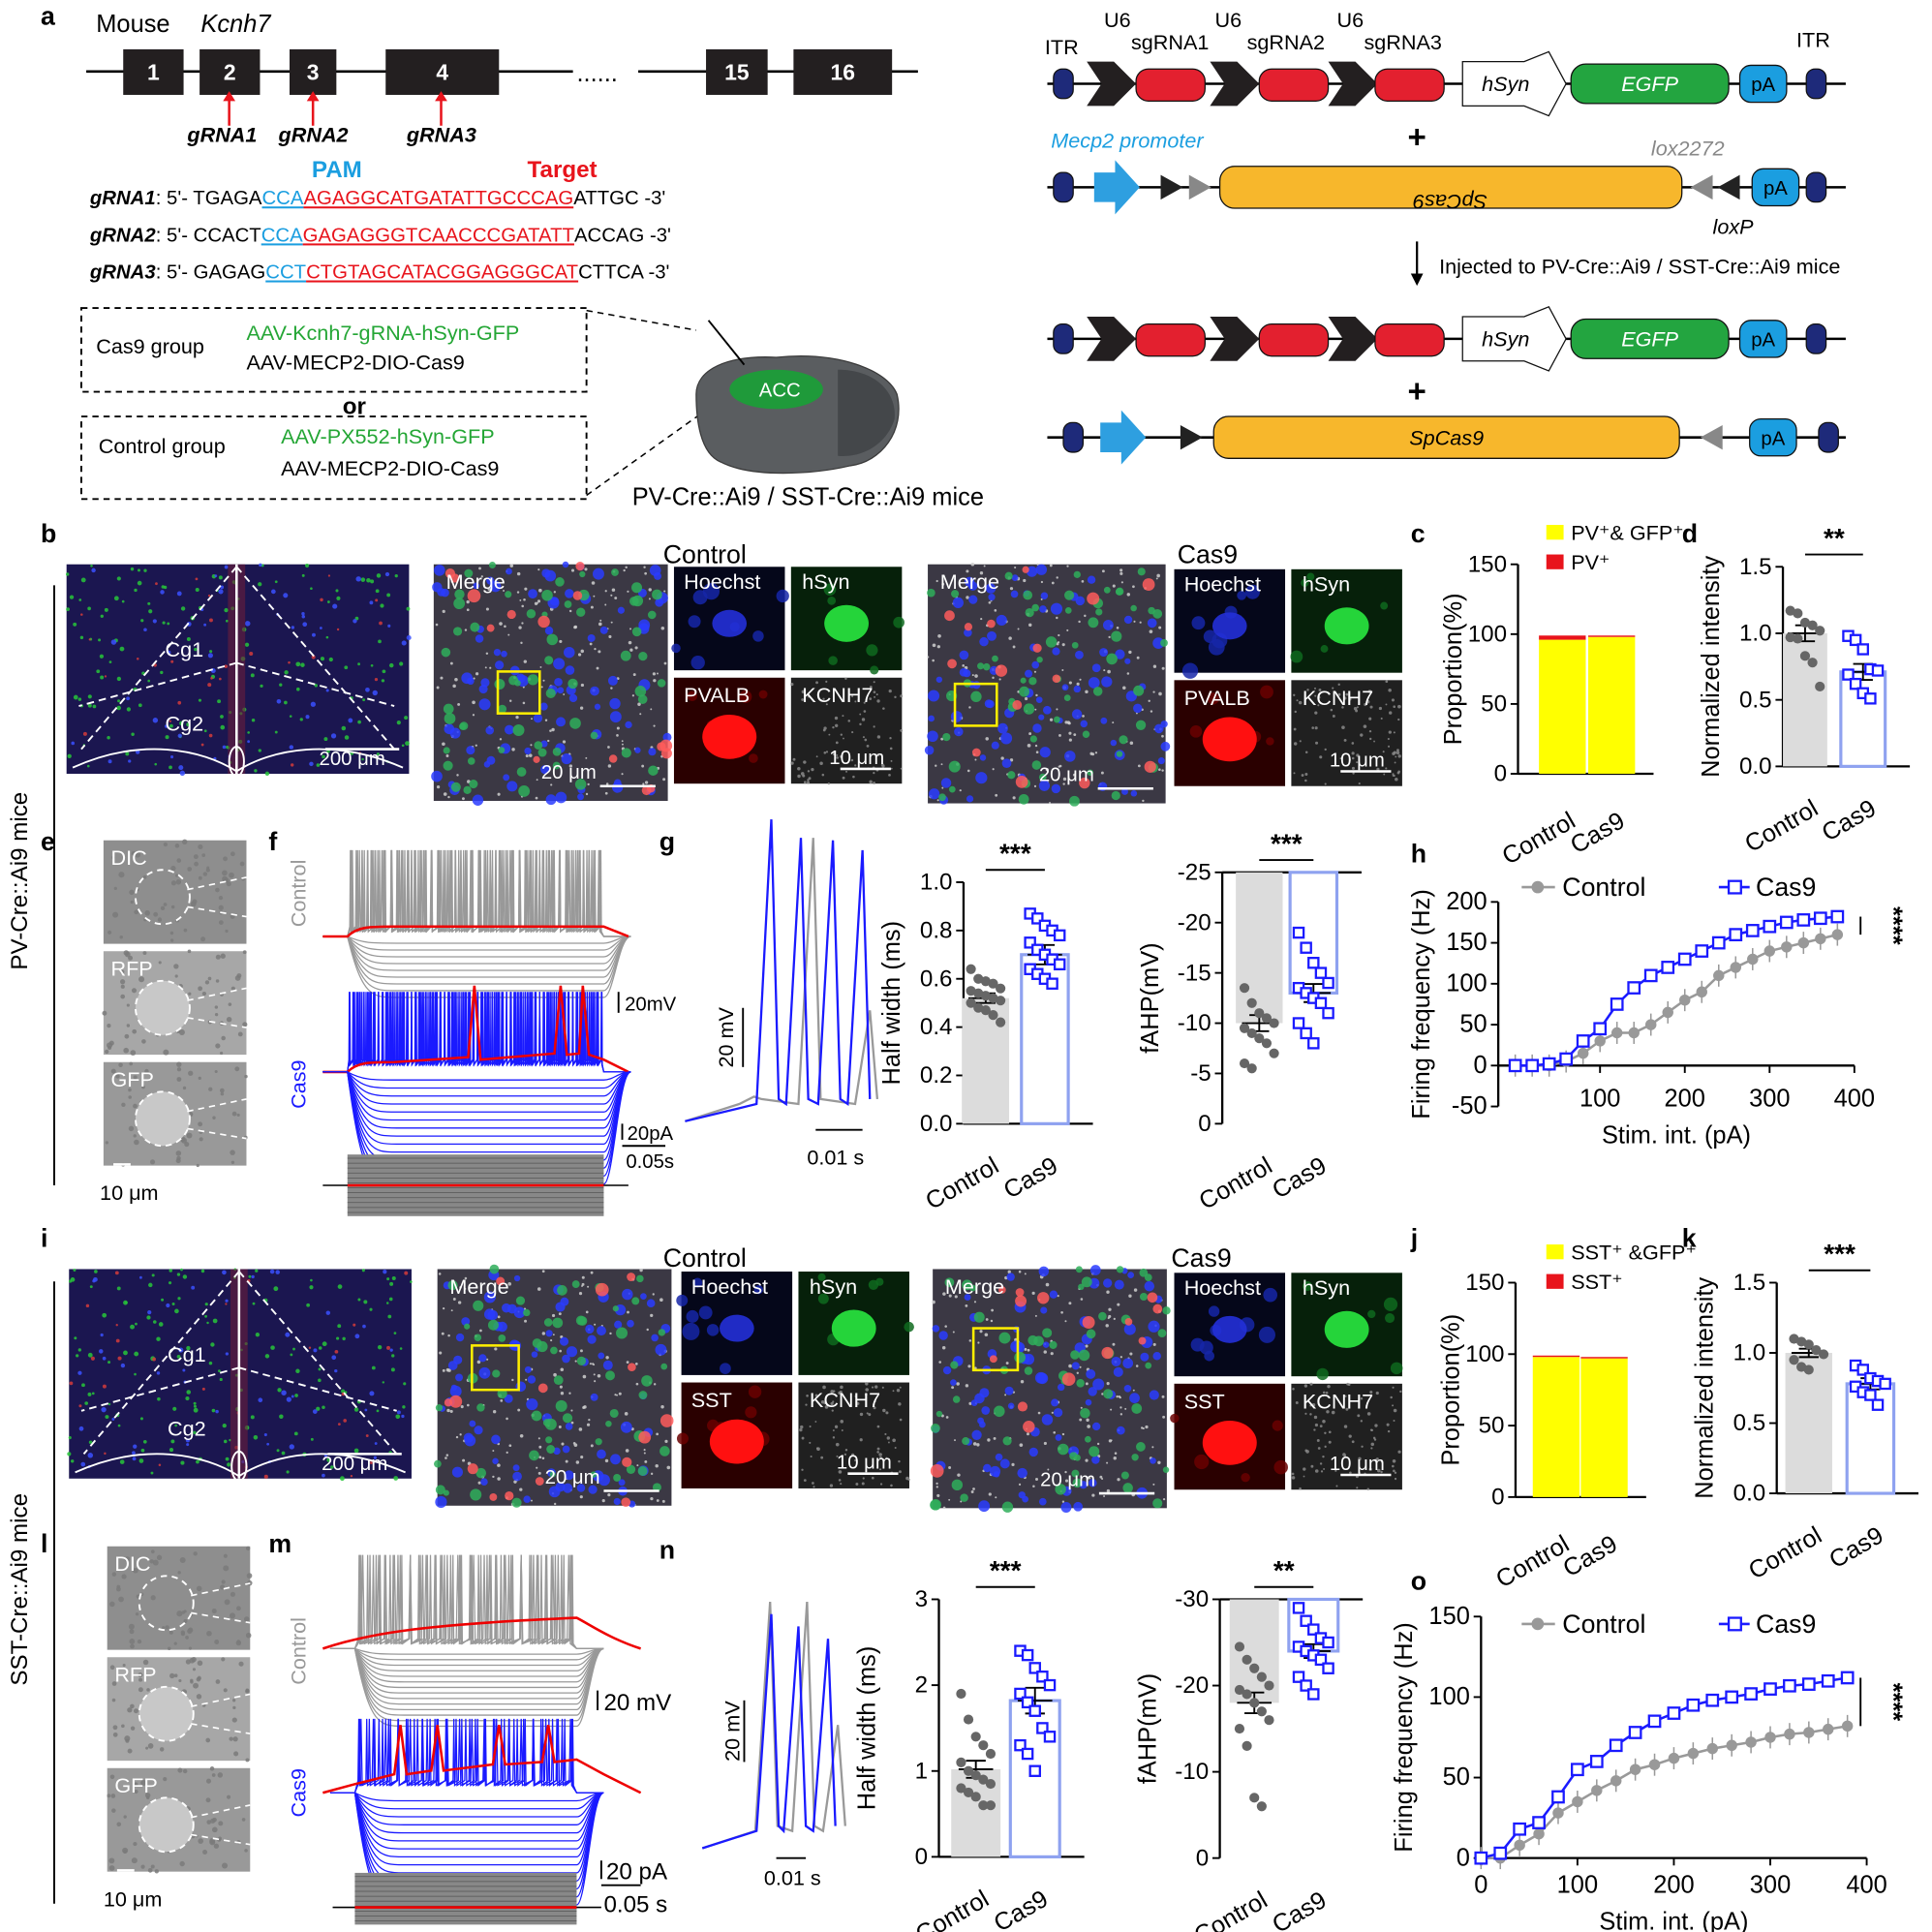  Describe the element at coordinates (157, 684) in the screenshot. I see `cg-dash` at that location.